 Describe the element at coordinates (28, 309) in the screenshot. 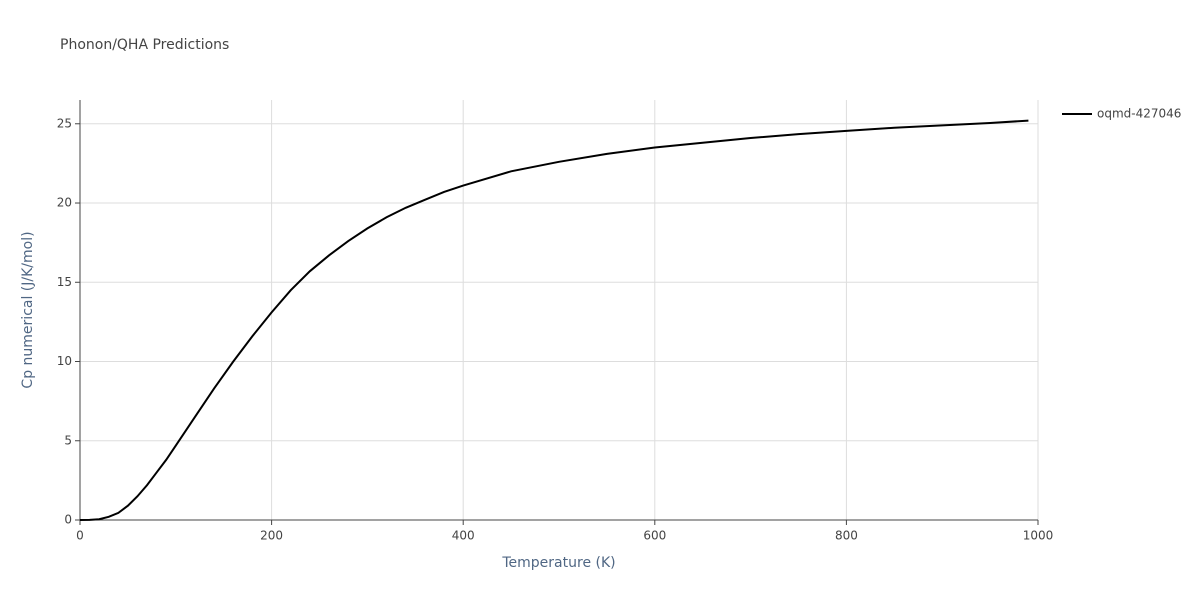

I see `y-axis-title: Cp numerical (J/K/mol)` at that location.